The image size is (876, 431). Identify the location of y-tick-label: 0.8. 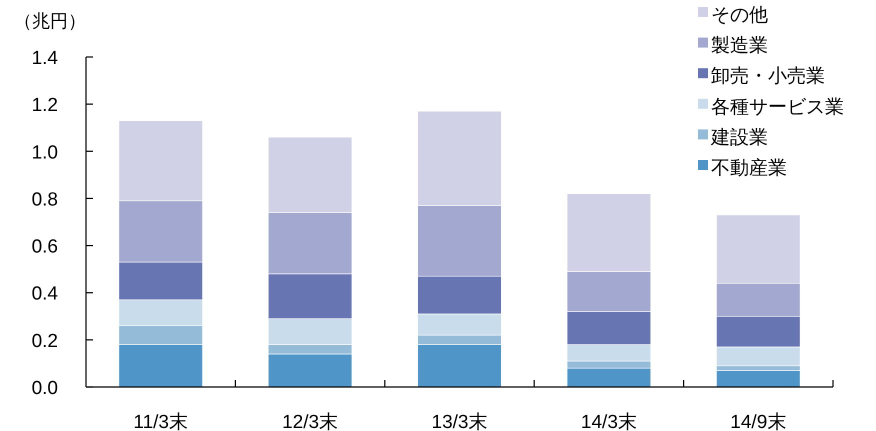
(45, 199).